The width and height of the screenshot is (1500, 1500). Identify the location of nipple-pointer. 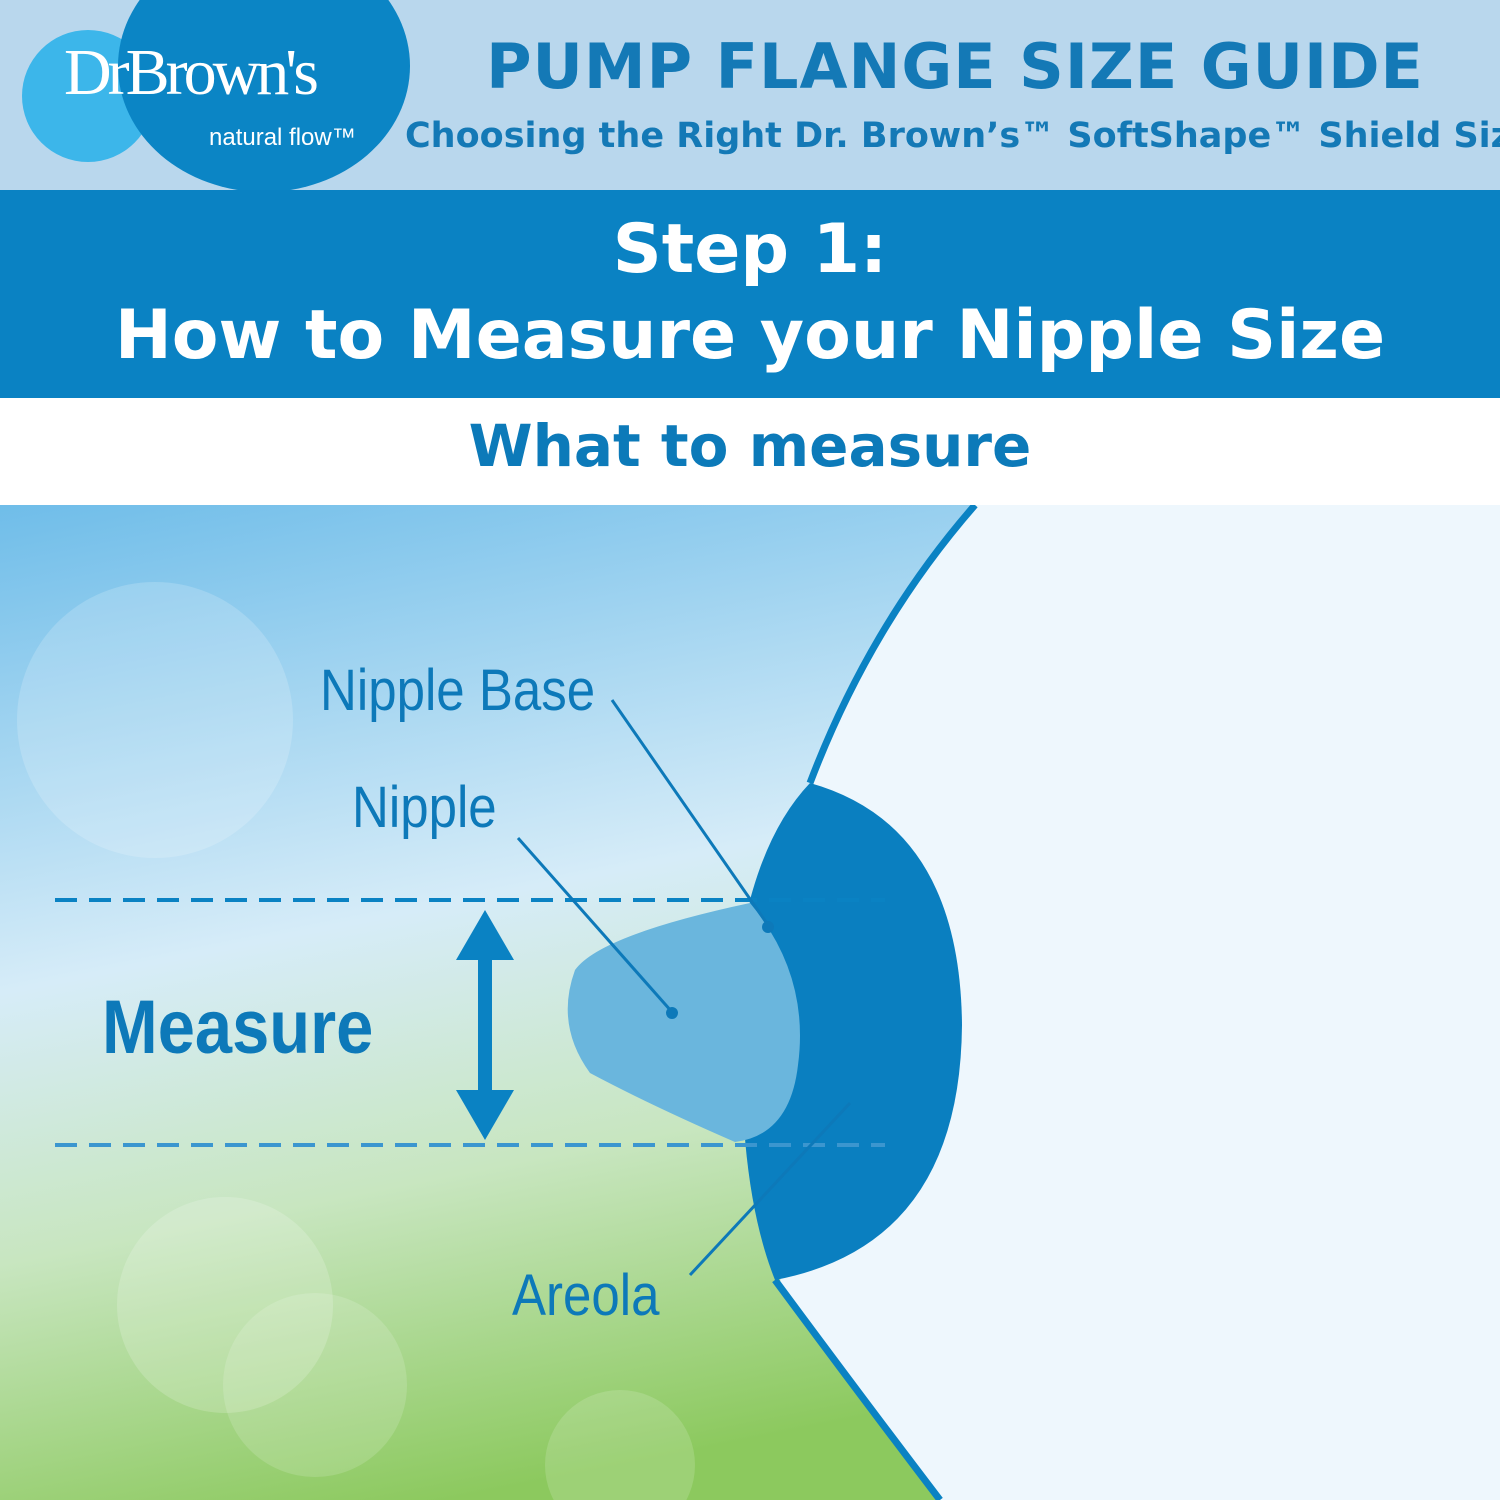
(595, 925).